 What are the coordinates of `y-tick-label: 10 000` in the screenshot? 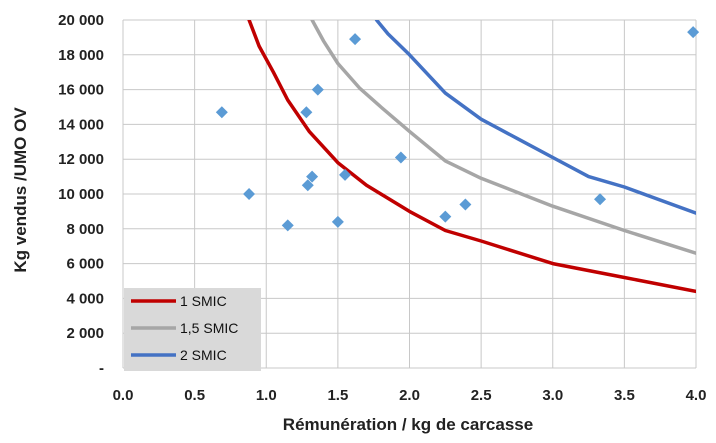 It's located at (81, 194).